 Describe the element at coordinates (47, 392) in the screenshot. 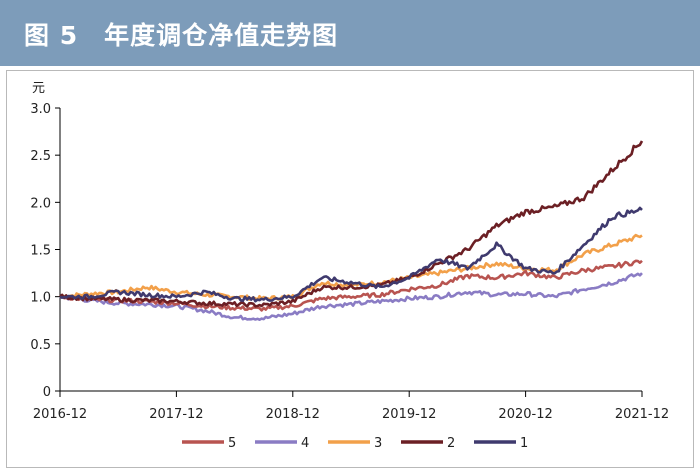

I see `y-tick-label: 0` at that location.